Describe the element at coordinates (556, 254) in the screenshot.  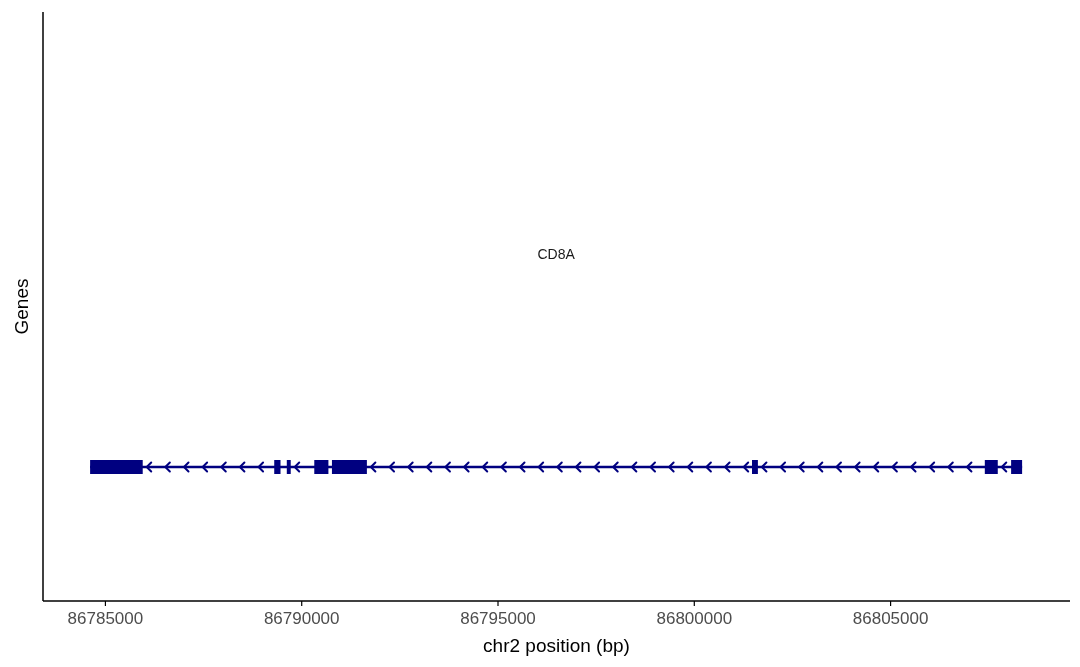
I see `annotation: CD8A` at that location.